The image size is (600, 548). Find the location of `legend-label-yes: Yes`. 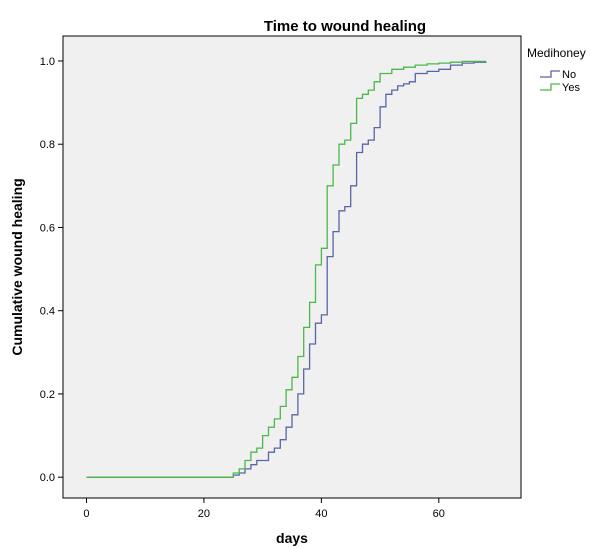

legend-label-yes: Yes is located at coordinates (571, 88).